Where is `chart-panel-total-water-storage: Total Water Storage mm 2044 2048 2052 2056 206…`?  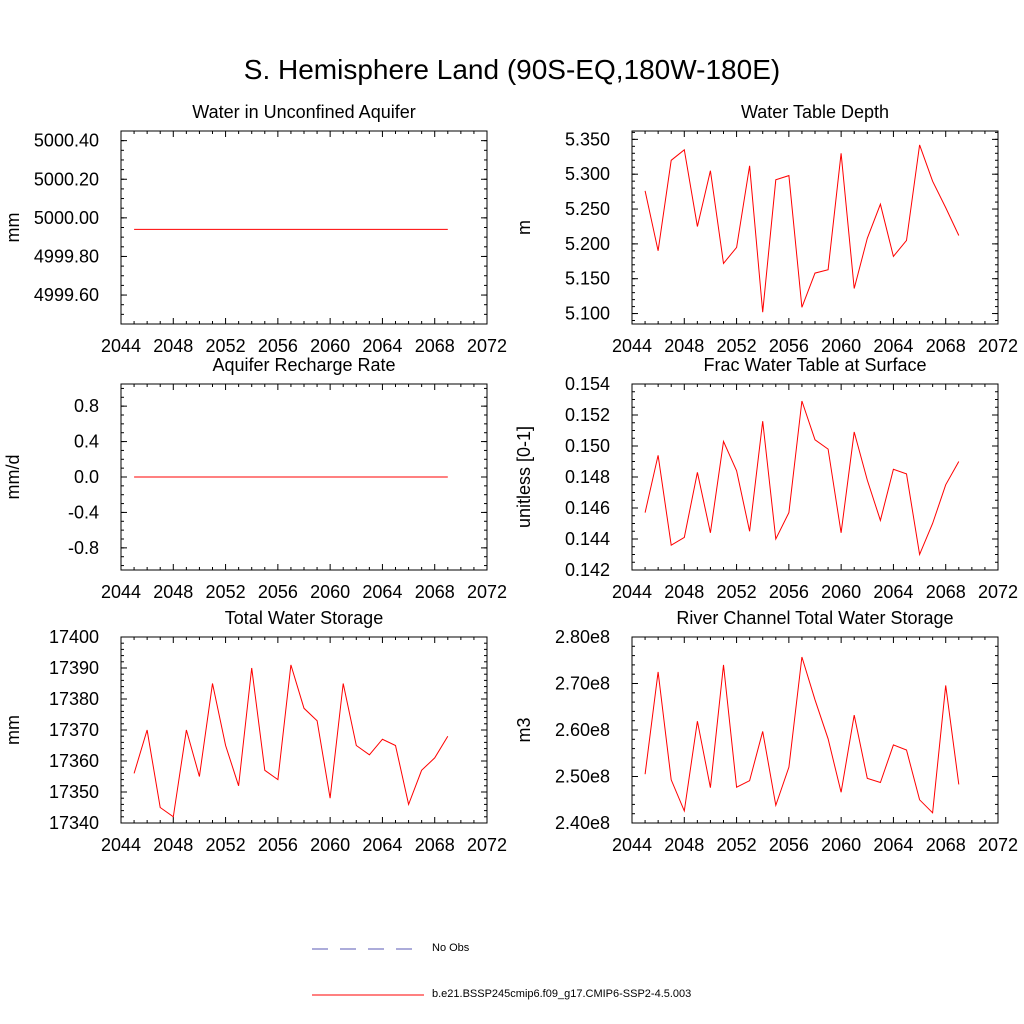
chart-panel-total-water-storage: Total Water Storage mm 2044 2048 2052 2056 206… is located at coordinates (255, 731).